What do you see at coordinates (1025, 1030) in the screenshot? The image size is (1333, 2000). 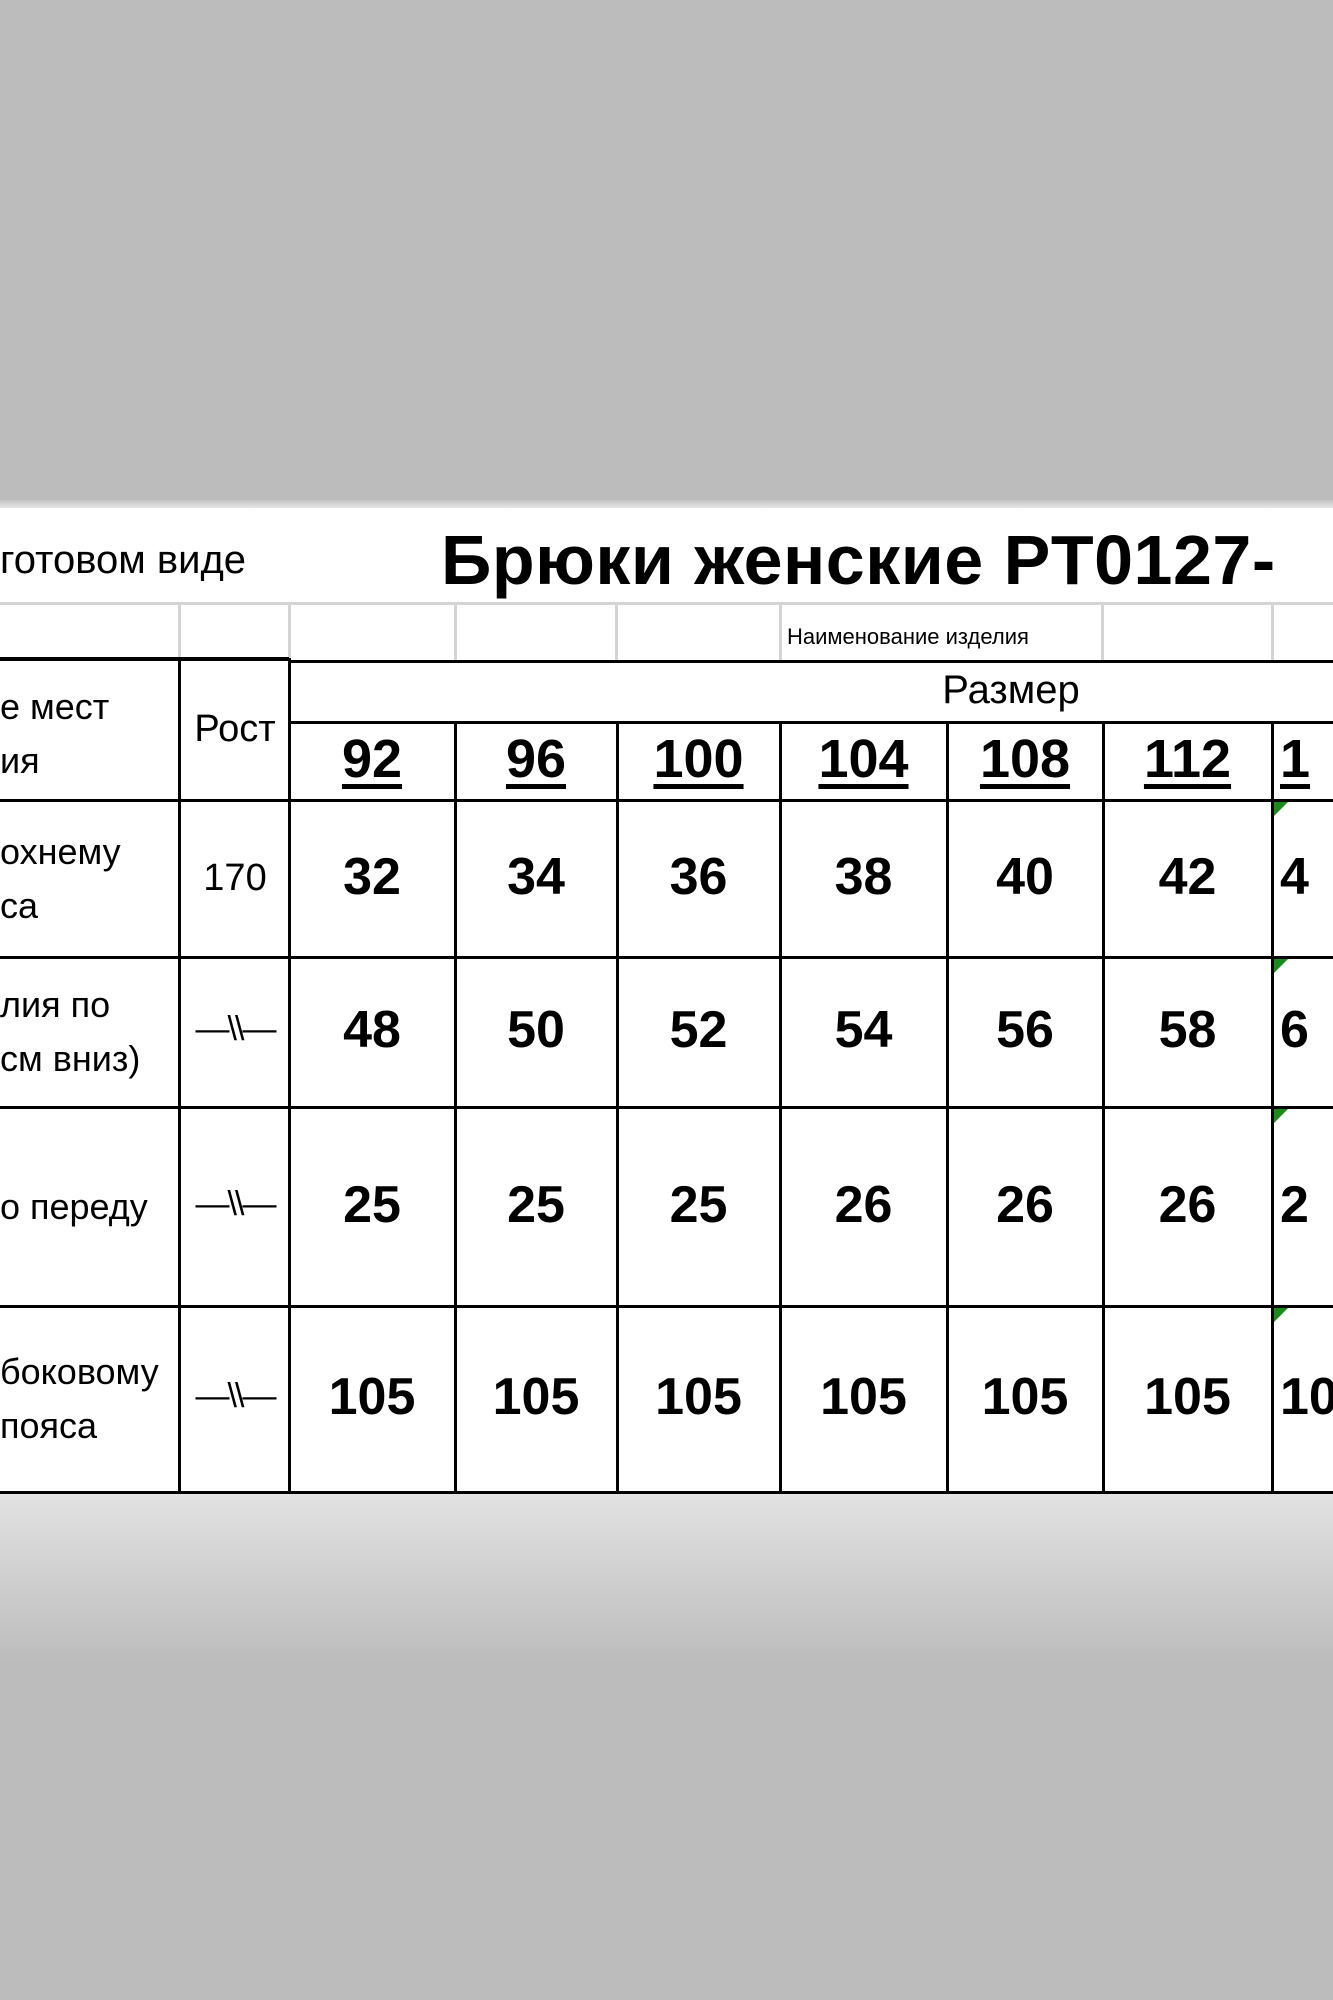 I see `measurement-cell: 56` at bounding box center [1025, 1030].